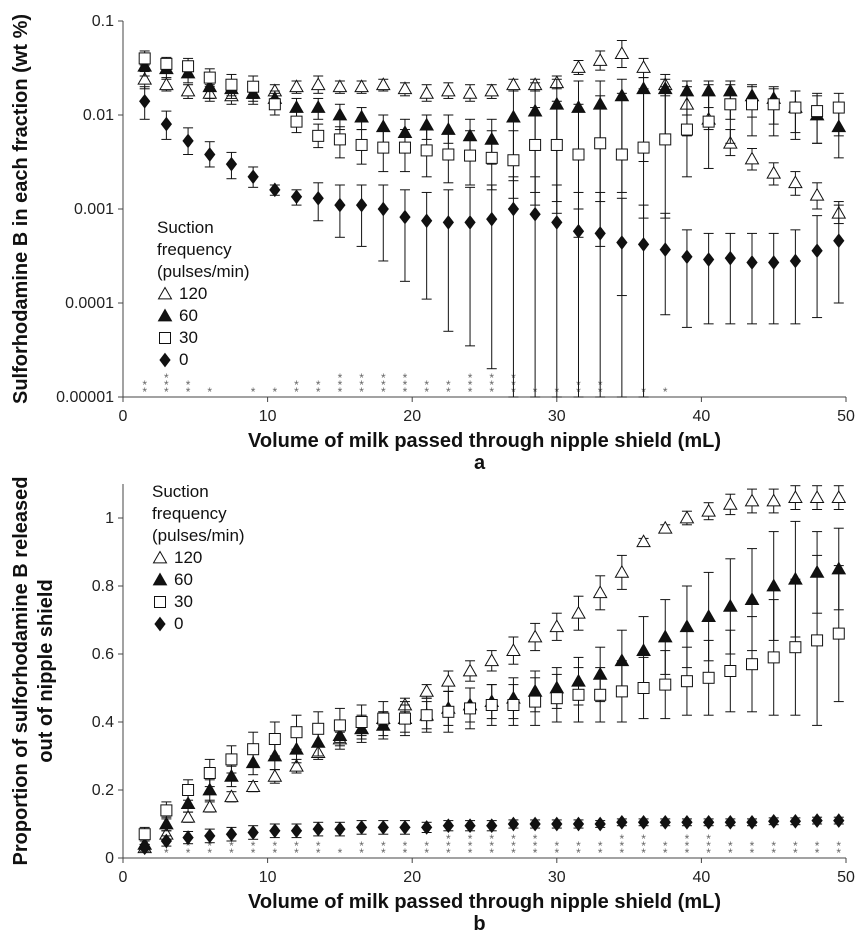 This screenshot has height=938, width=860. I want to click on y-tick-label: 0.8, so click(103, 586).